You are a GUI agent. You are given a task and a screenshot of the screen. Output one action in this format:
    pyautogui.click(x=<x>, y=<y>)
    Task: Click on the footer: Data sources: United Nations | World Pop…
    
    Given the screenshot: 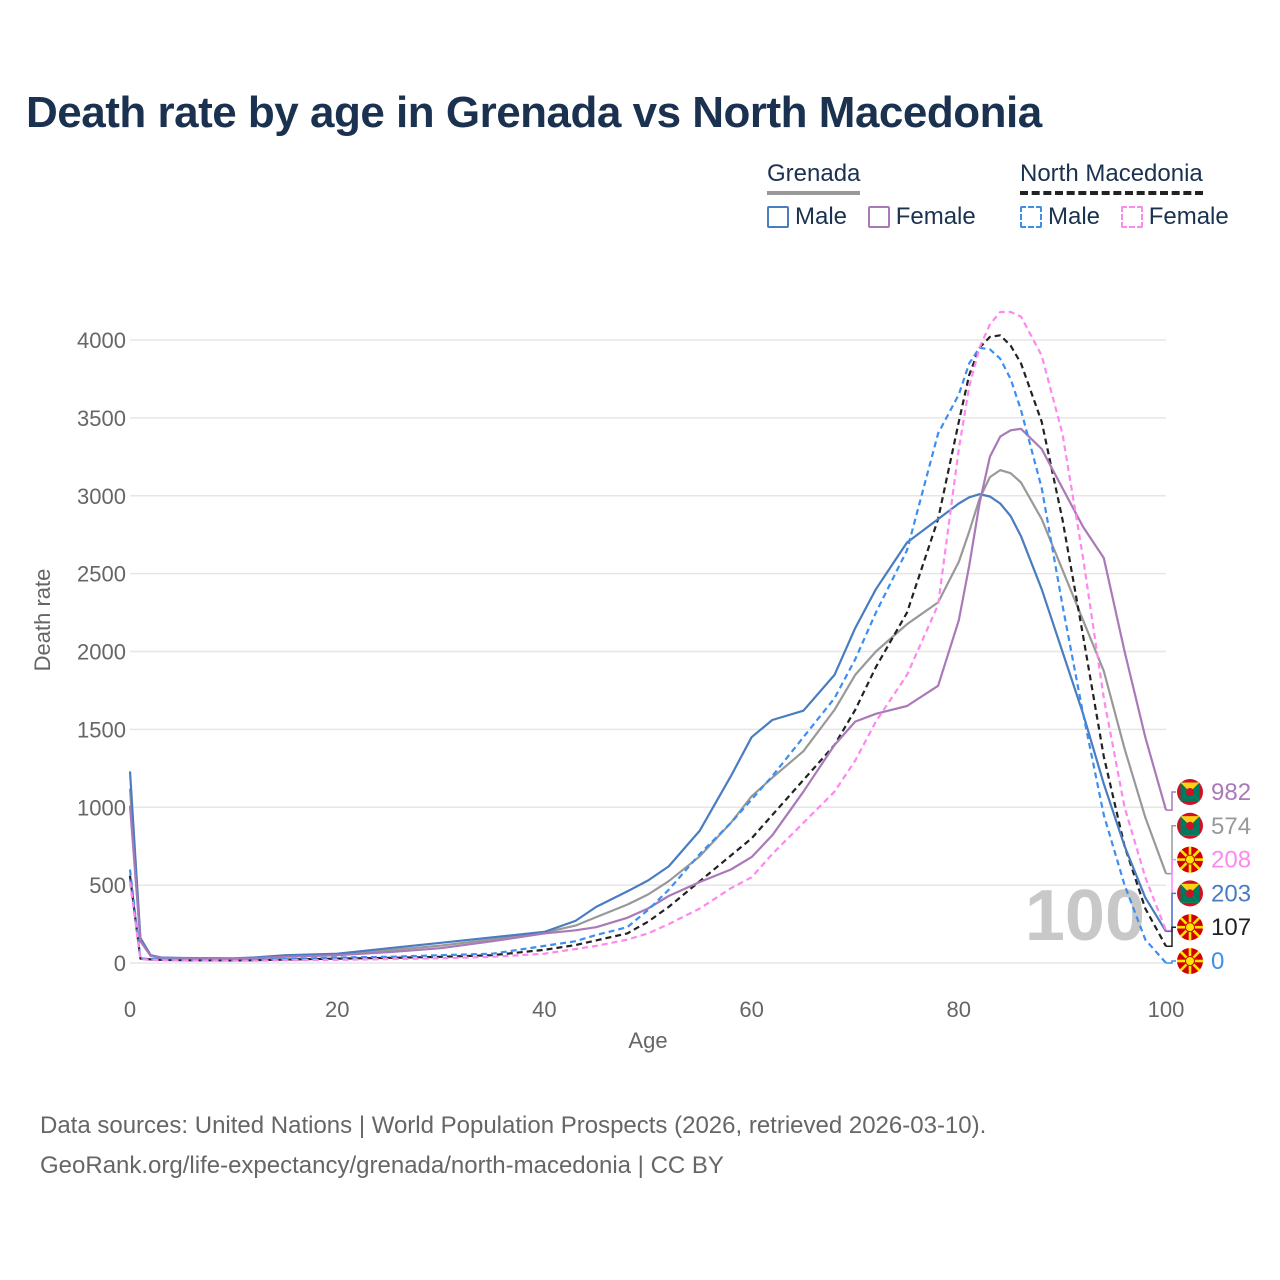 What is the action you would take?
    pyautogui.click(x=513, y=1146)
    